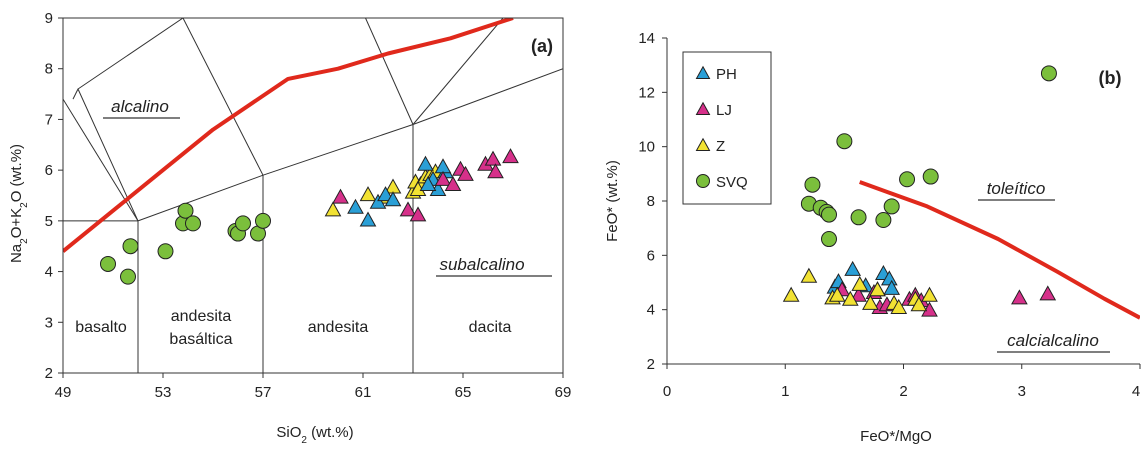 The width and height of the screenshot is (1144, 450). Describe the element at coordinates (200, 339) in the screenshot. I see `region-label-andesita-basaltica: basáltica` at that location.